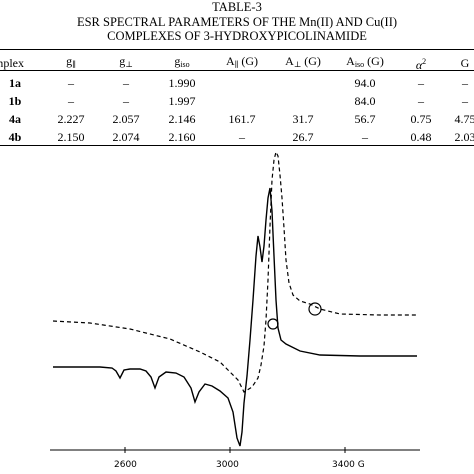  Describe the element at coordinates (71, 137) in the screenshot. I see `cell-g-parallel: 2.150` at that location.